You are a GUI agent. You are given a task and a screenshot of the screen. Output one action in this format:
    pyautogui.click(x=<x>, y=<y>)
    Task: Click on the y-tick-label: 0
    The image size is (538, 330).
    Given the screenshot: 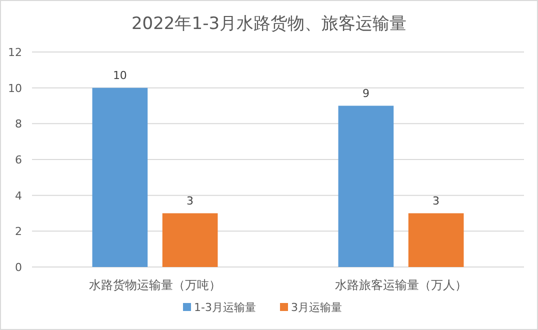 What is the action you would take?
    pyautogui.click(x=18, y=267)
    